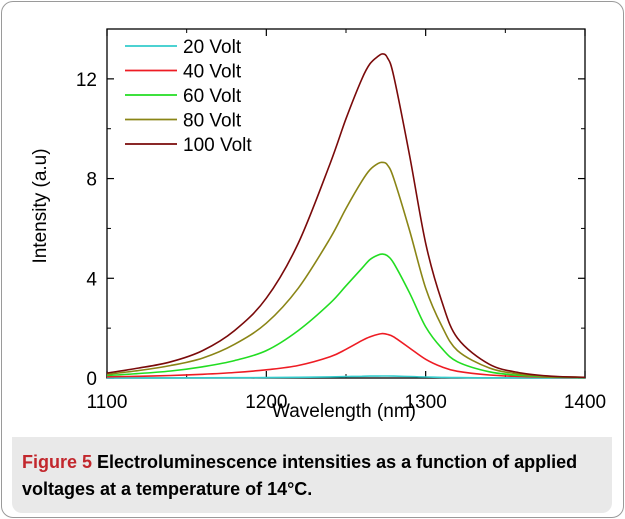 This screenshot has width=625, height=519. I want to click on y-axis-label: Intensity (a.u), so click(40, 205).